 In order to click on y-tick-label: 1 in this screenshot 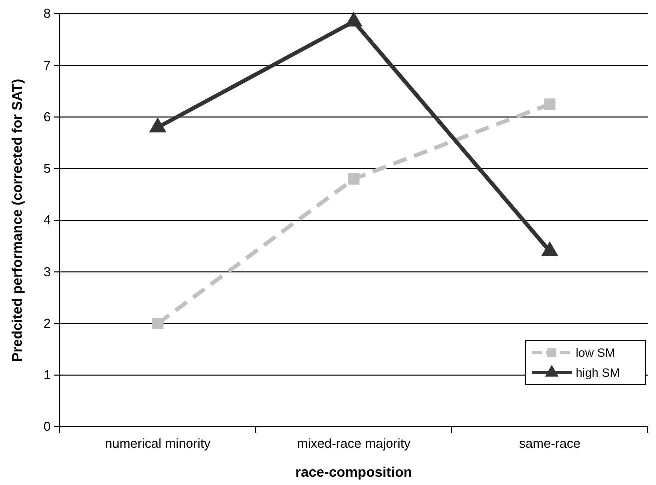, I will do `click(47, 375)`.